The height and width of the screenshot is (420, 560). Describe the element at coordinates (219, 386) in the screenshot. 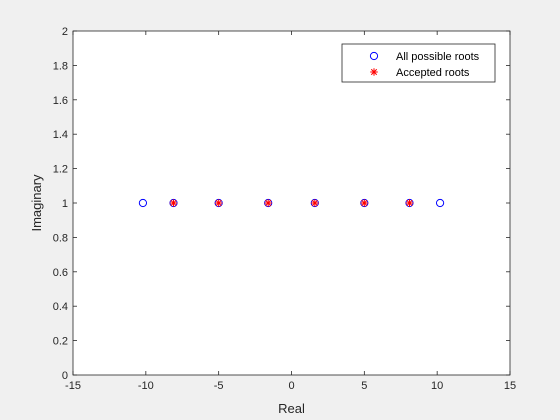

I see `x-tick-label: -5` at that location.